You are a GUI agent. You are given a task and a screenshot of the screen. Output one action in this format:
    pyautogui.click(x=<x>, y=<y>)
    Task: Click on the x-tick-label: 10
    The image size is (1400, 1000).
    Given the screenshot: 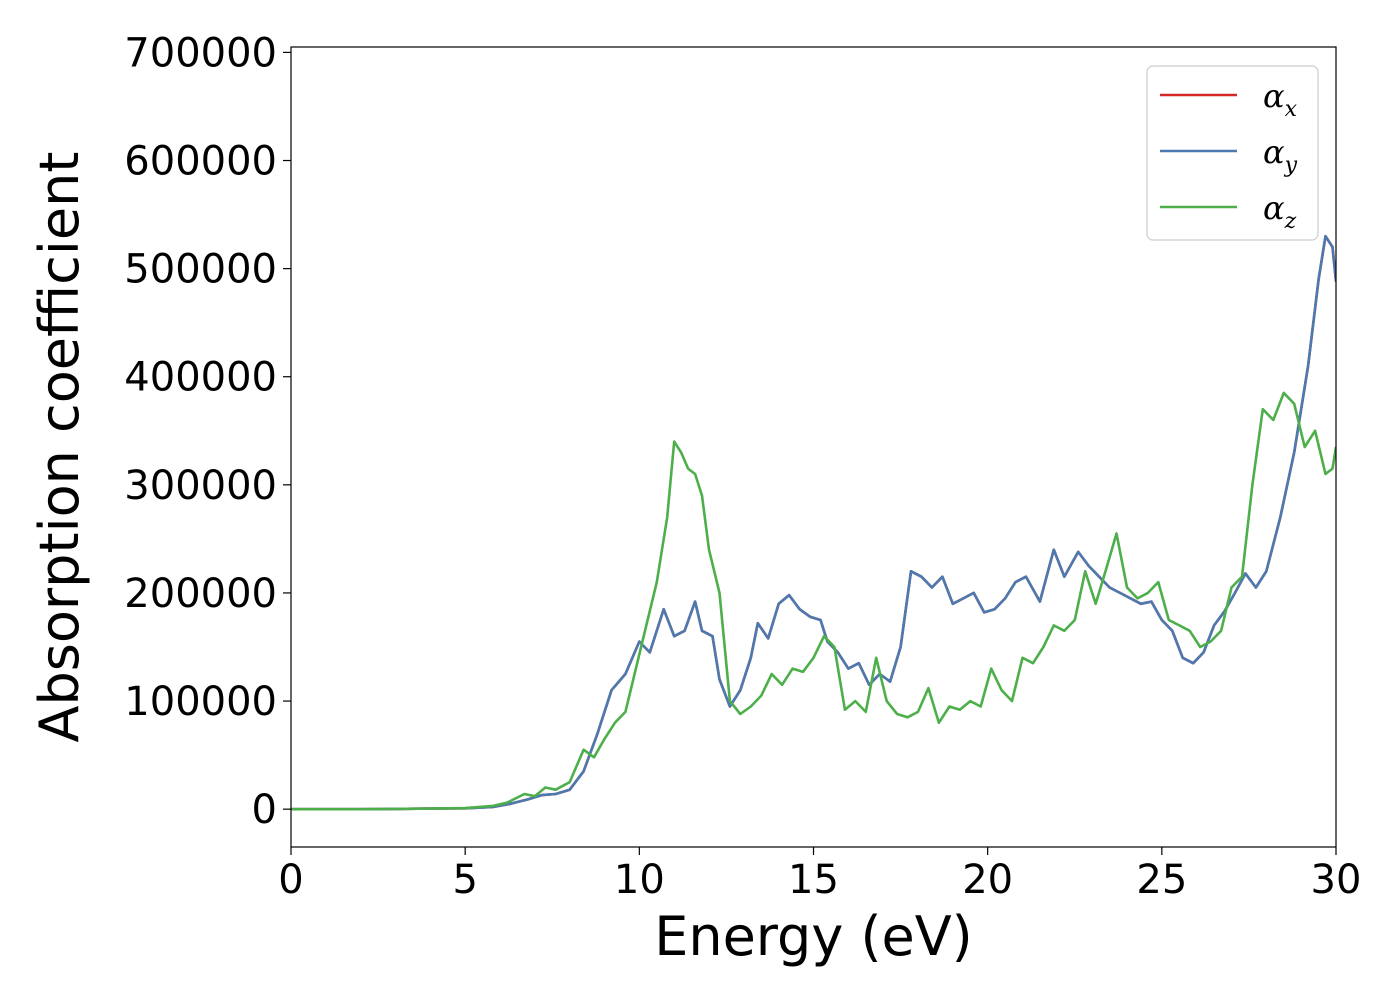 What is the action you would take?
    pyautogui.click(x=639, y=880)
    